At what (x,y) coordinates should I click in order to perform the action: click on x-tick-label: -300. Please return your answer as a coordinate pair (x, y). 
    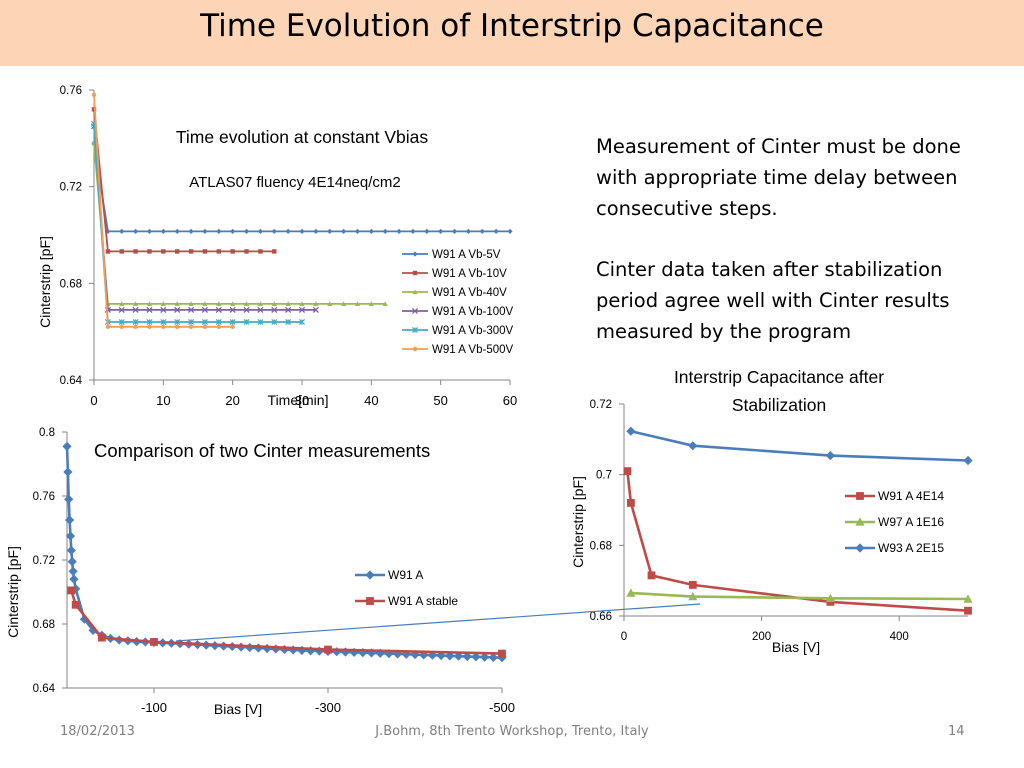
    Looking at the image, I should click on (328, 707).